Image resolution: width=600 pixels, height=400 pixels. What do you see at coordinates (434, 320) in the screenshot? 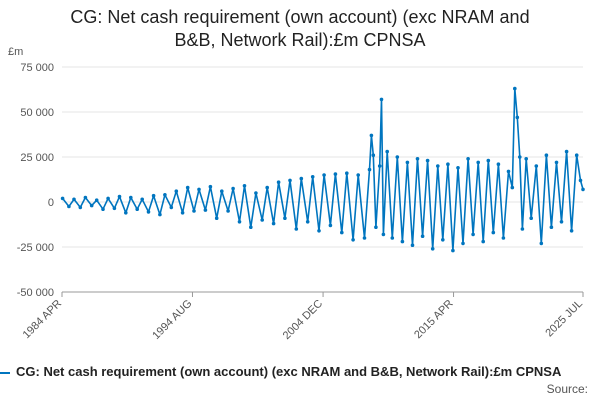
I see `x-tick-label: 2015 APR` at bounding box center [434, 320].